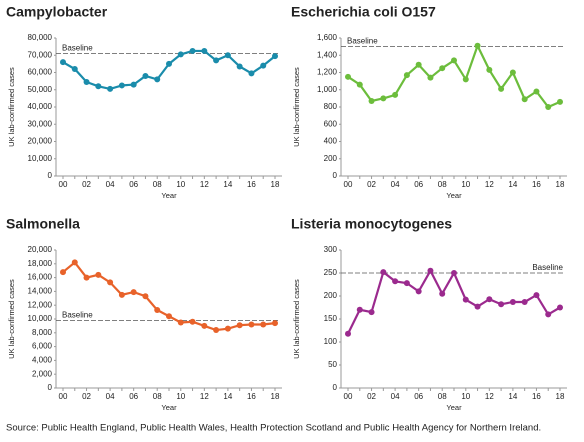 The image size is (584, 442). Describe the element at coordinates (42, 360) in the screenshot. I see `y-tick-label: 4,000` at that location.